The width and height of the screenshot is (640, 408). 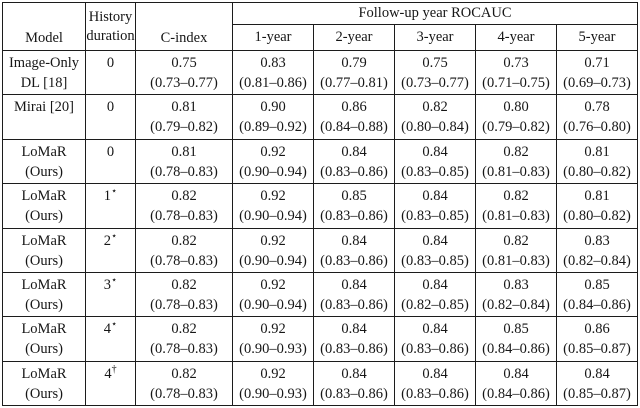 What do you see at coordinates (44, 127) in the screenshot?
I see `model-name-line2` at bounding box center [44, 127].